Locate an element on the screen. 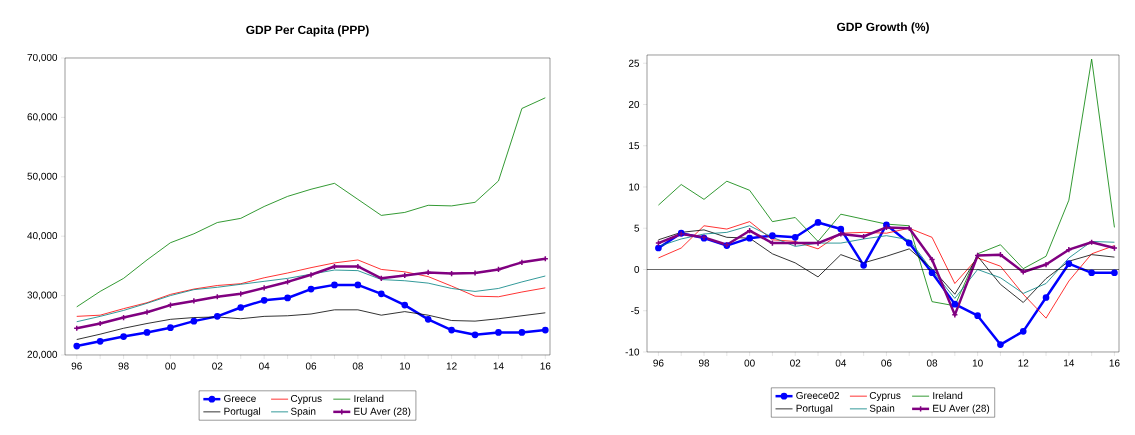  chart-title: GDP Growth (%) is located at coordinates (883, 28).